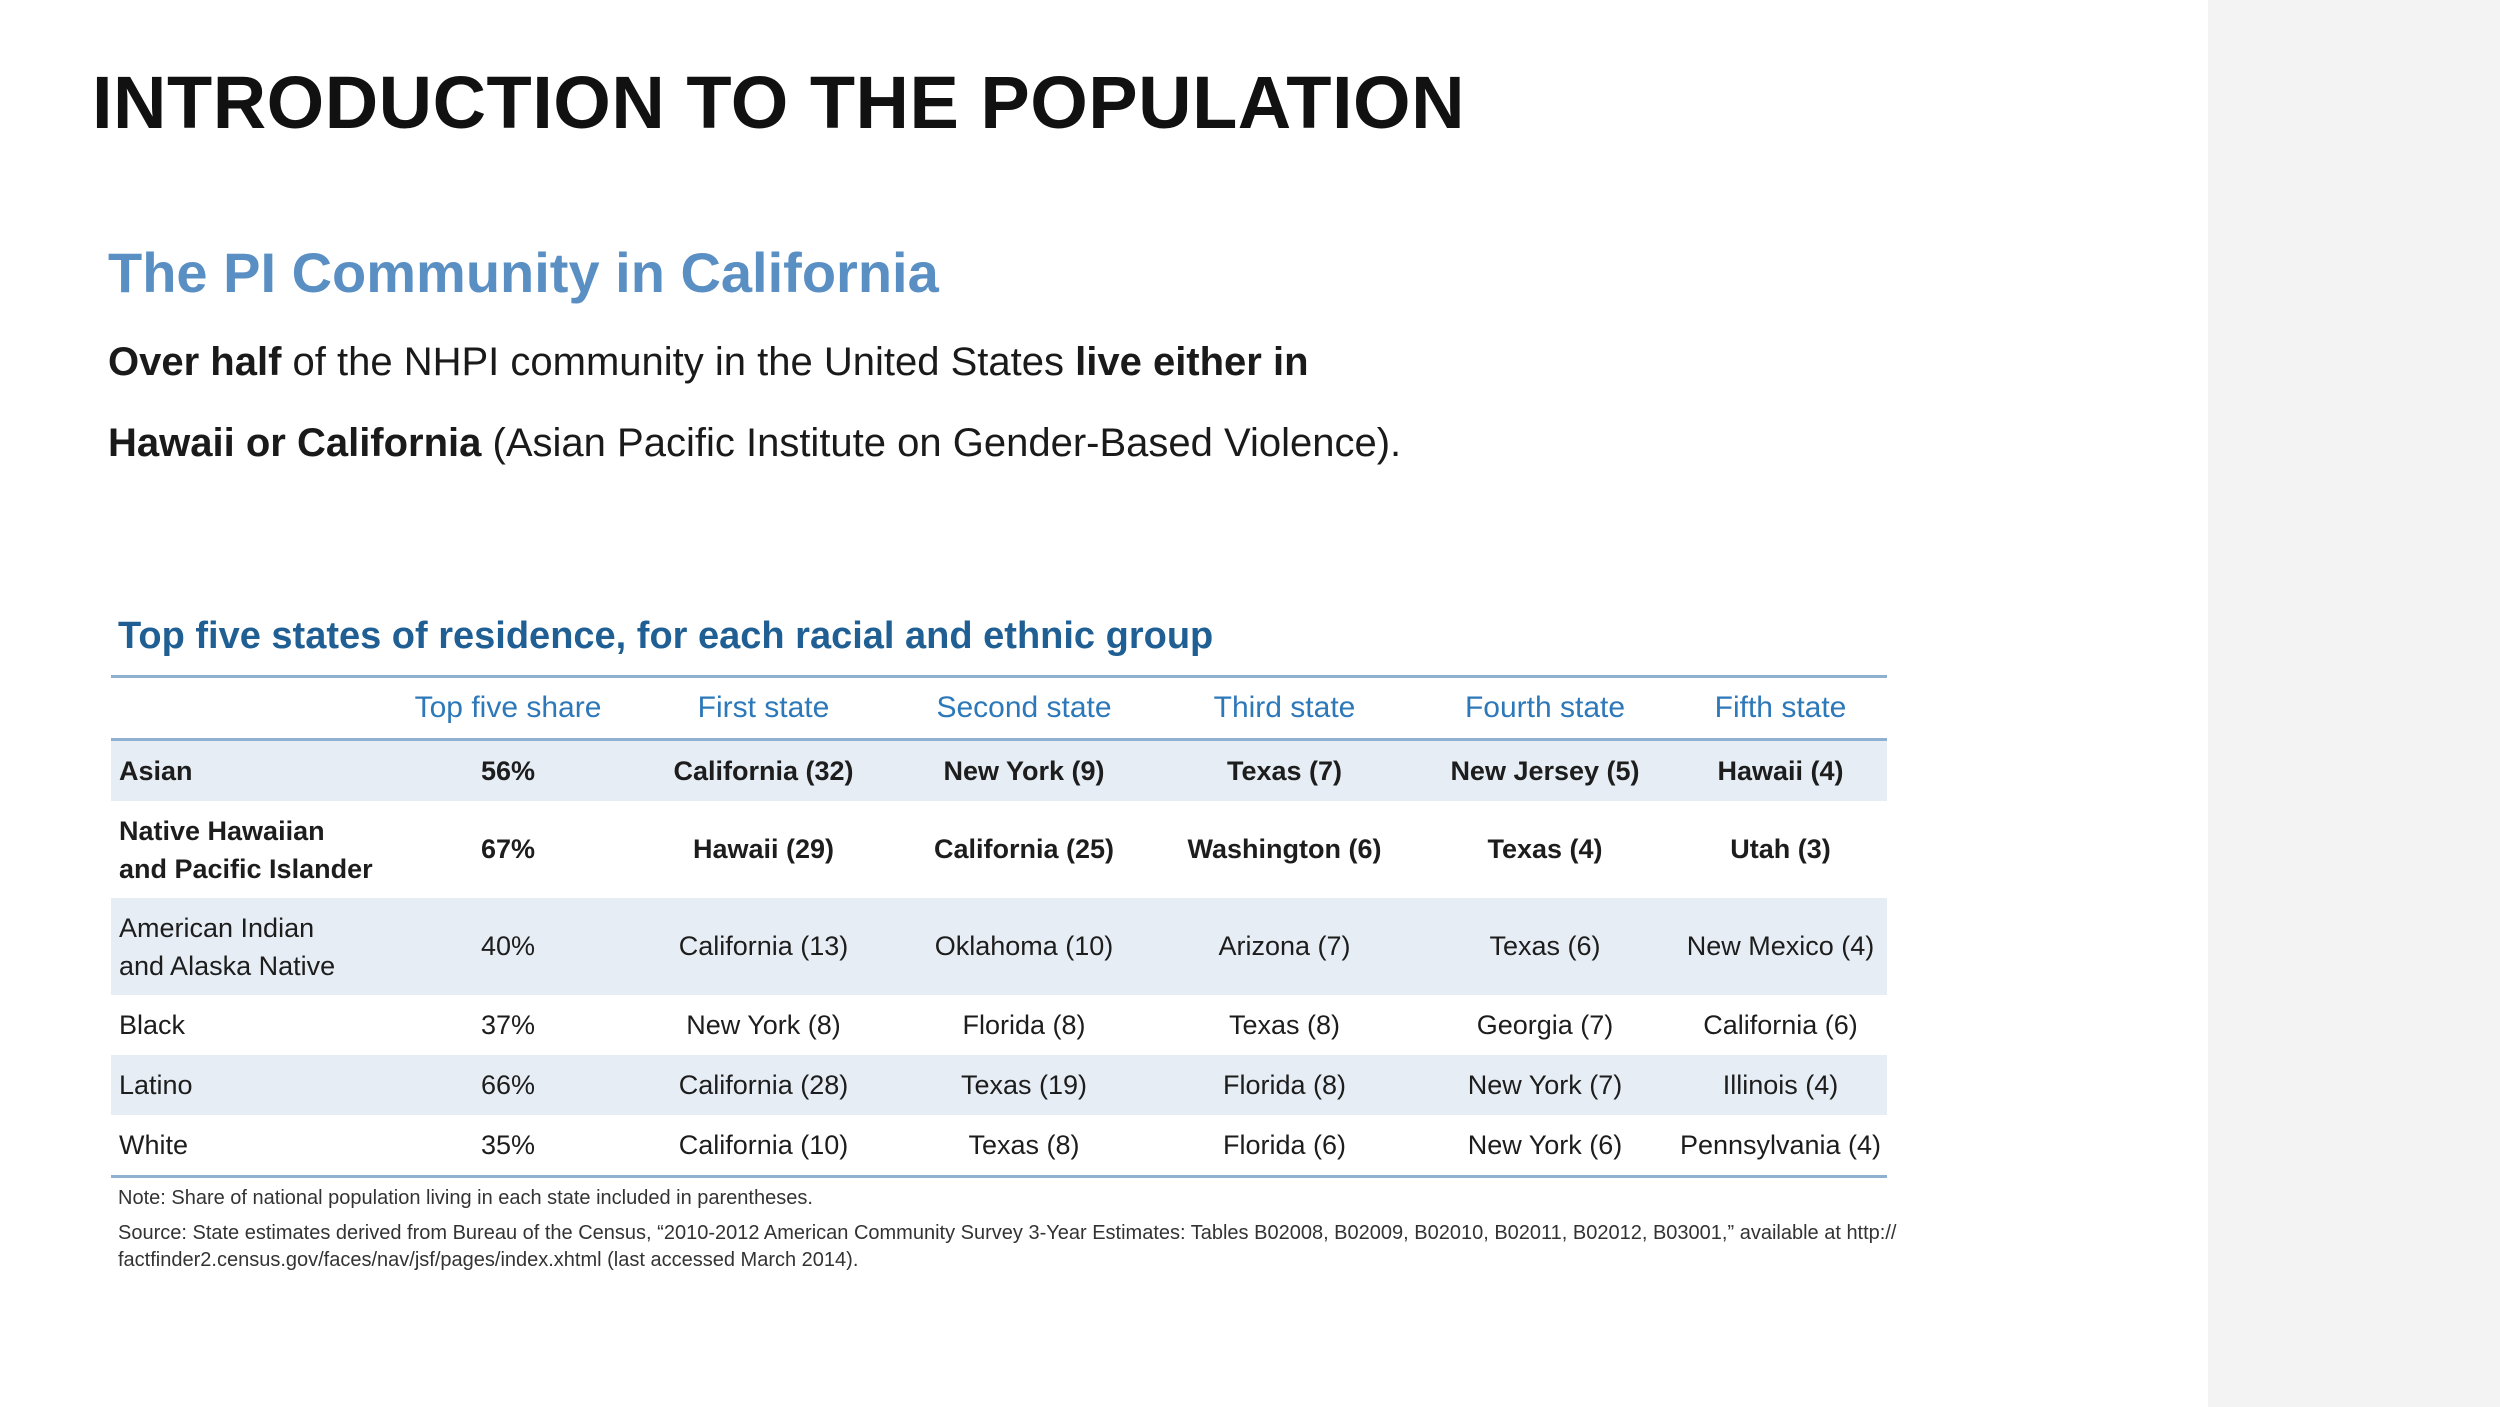 Image resolution: width=2500 pixels, height=1407 pixels. I want to click on cell-share: 56%, so click(508, 770).